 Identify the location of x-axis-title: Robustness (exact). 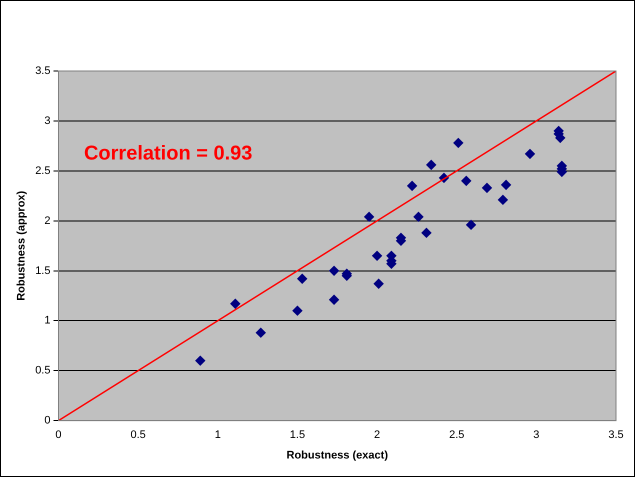
(337, 455).